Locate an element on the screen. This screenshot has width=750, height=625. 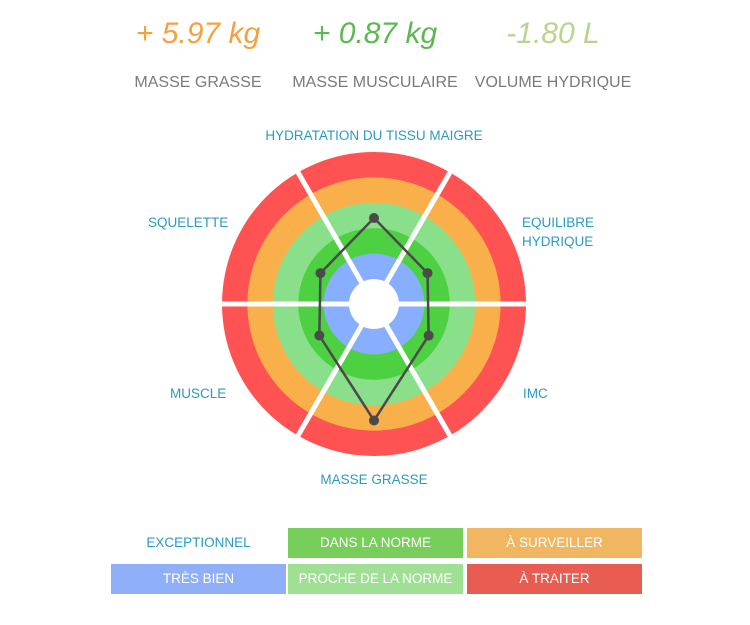
stat-value: -1.80 L is located at coordinates (553, 33).